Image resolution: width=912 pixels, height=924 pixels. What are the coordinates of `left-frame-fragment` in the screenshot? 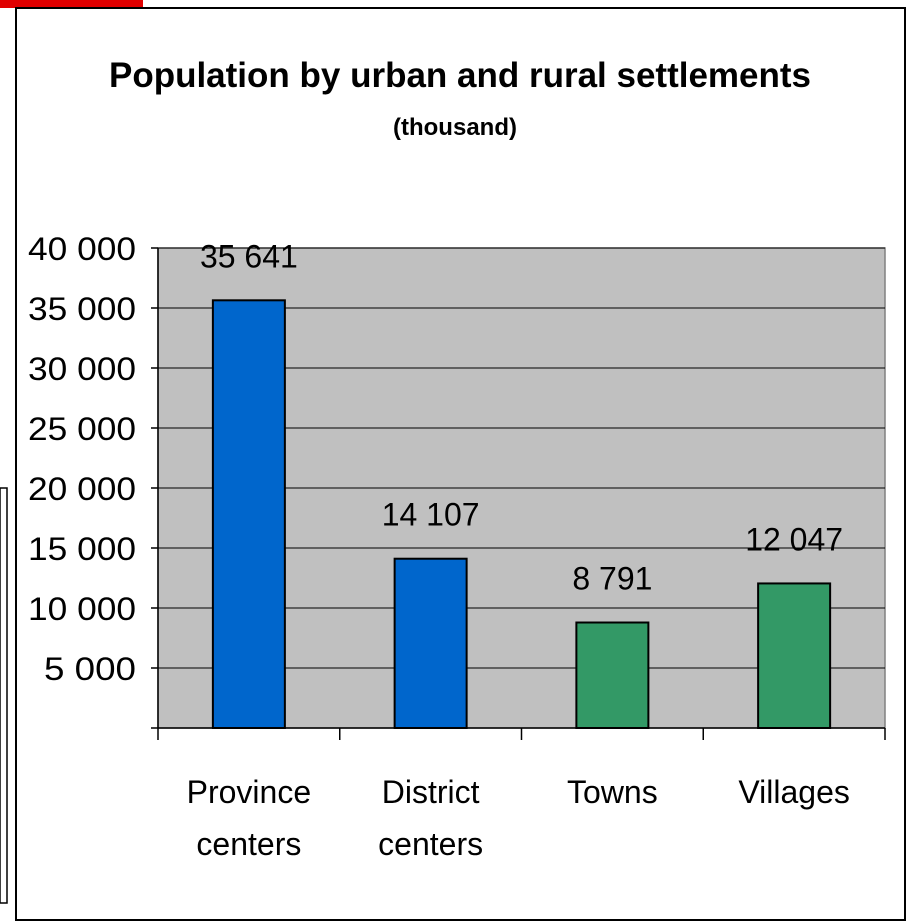 It's located at (4, 695).